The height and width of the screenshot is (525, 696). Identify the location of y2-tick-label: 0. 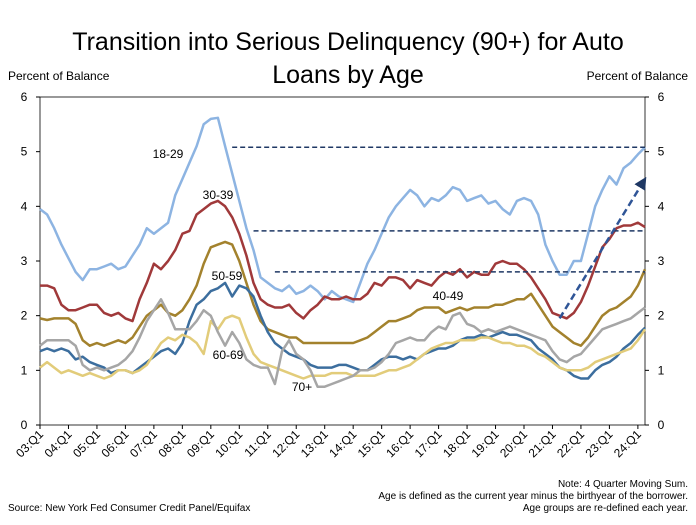
(661, 425).